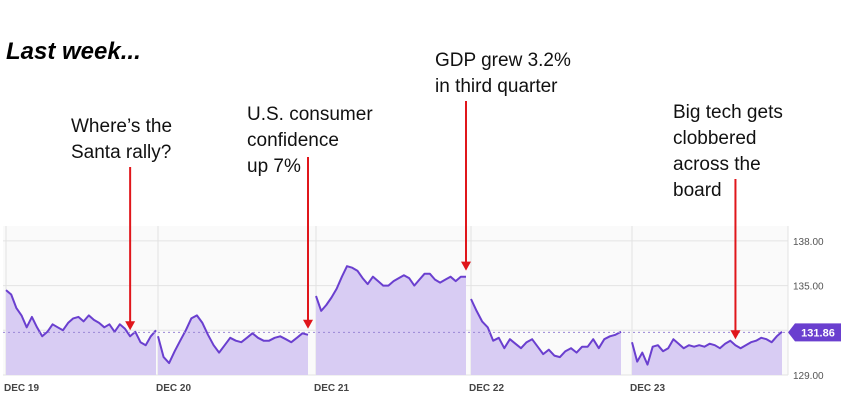  I want to click on annotation-consumer-confidence: U.S. consumer confidence up 7%, so click(310, 140).